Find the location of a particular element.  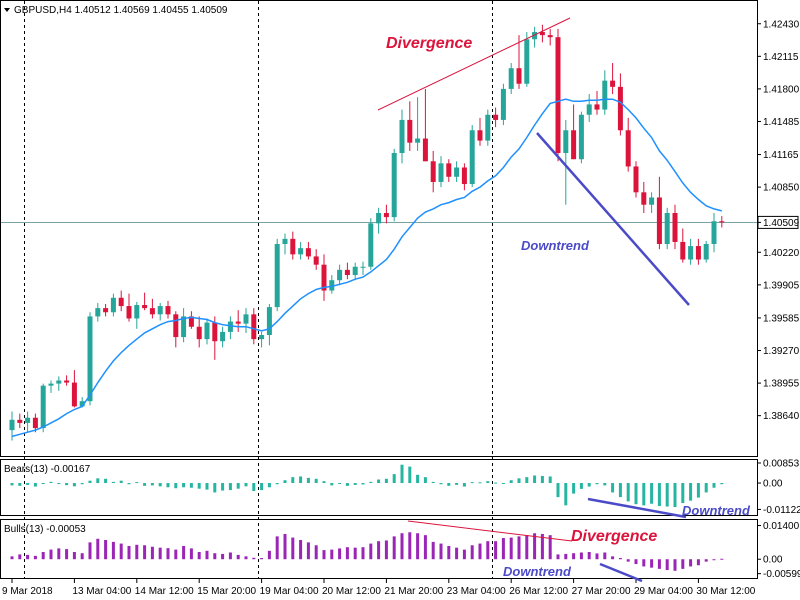

time-tick-label: 15 Mar 20:00 is located at coordinates (226, 591).